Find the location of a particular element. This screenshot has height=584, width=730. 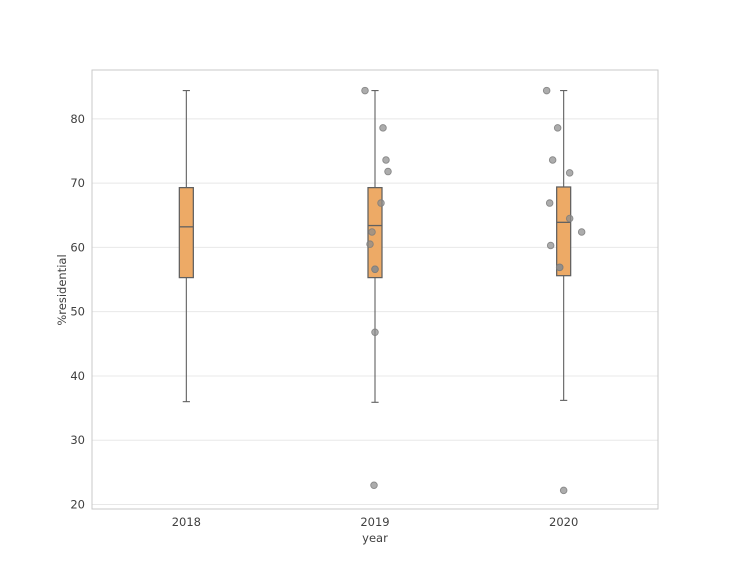

y-tick-label: 60 is located at coordinates (77, 247).